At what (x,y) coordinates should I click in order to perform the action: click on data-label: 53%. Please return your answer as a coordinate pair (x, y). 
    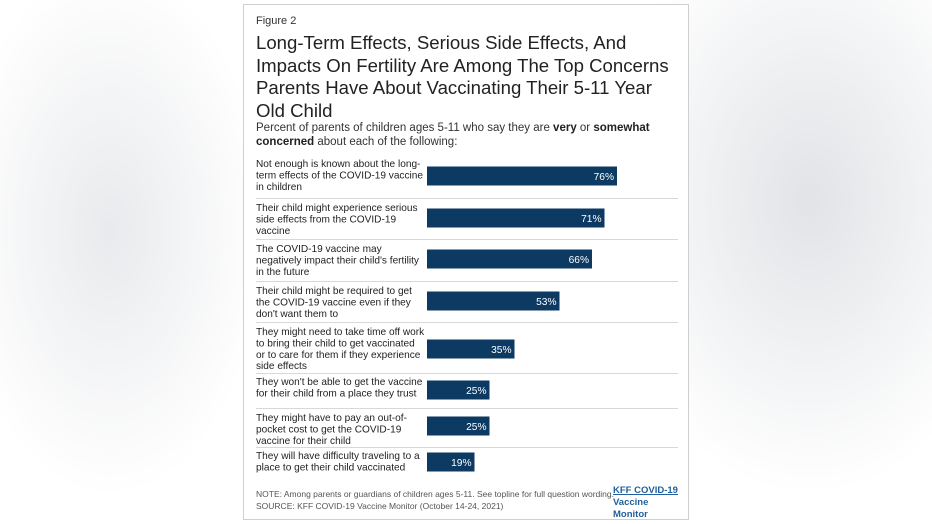
    Looking at the image, I should click on (546, 302).